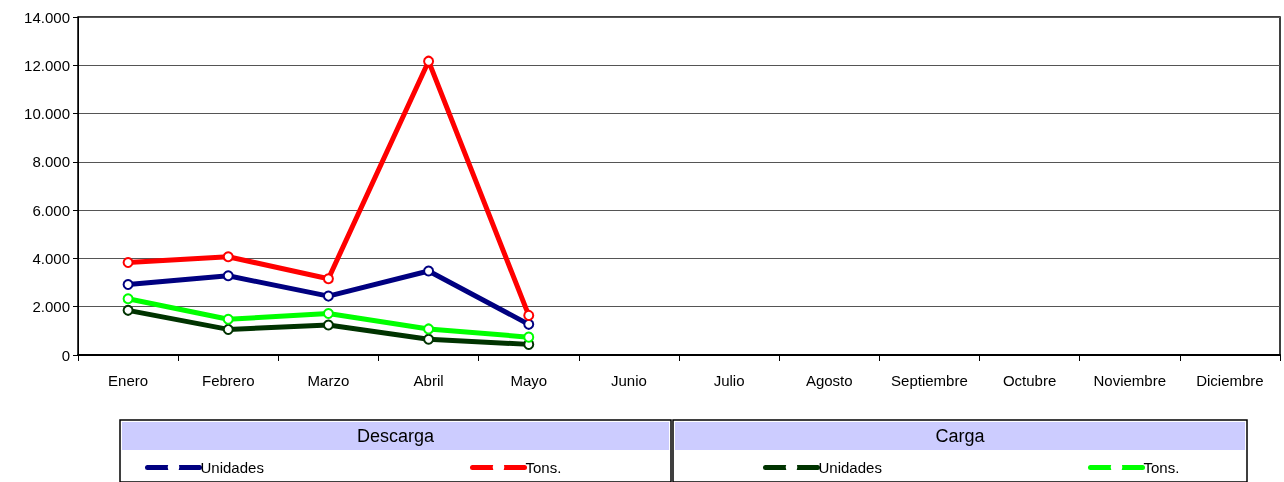 Image resolution: width=1284 pixels, height=482 pixels. What do you see at coordinates (628, 380) in the screenshot?
I see `x-tick-label: Junio` at bounding box center [628, 380].